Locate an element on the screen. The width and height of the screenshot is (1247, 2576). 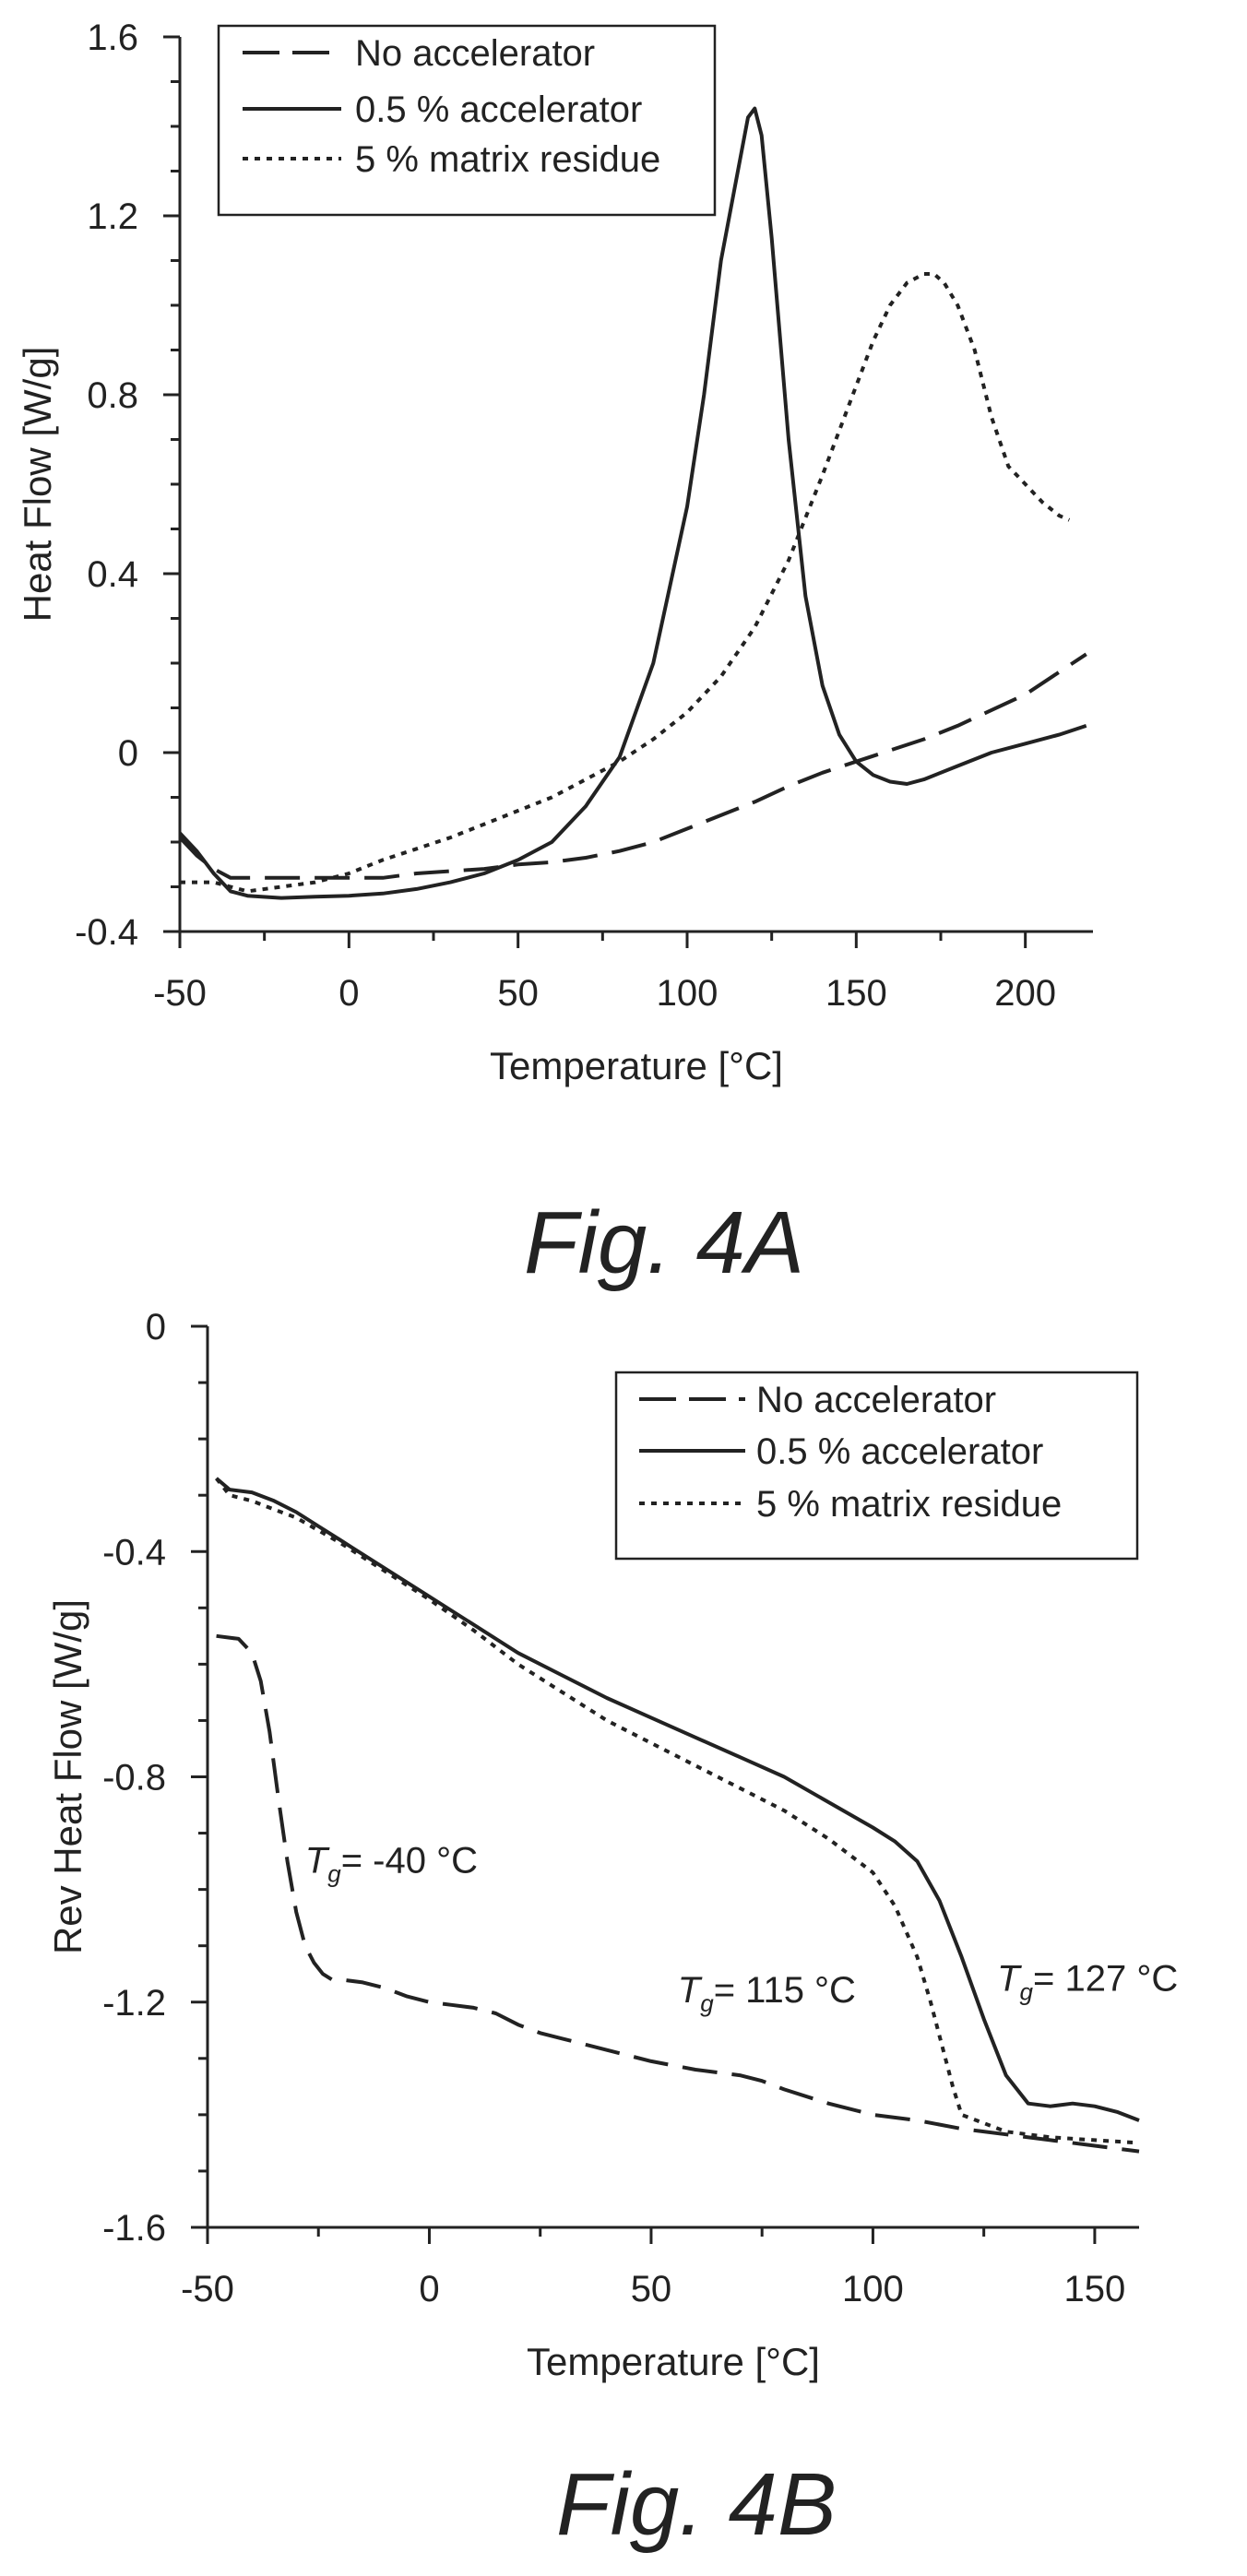
y-tick-label: -1.6 is located at coordinates (134, 2229).